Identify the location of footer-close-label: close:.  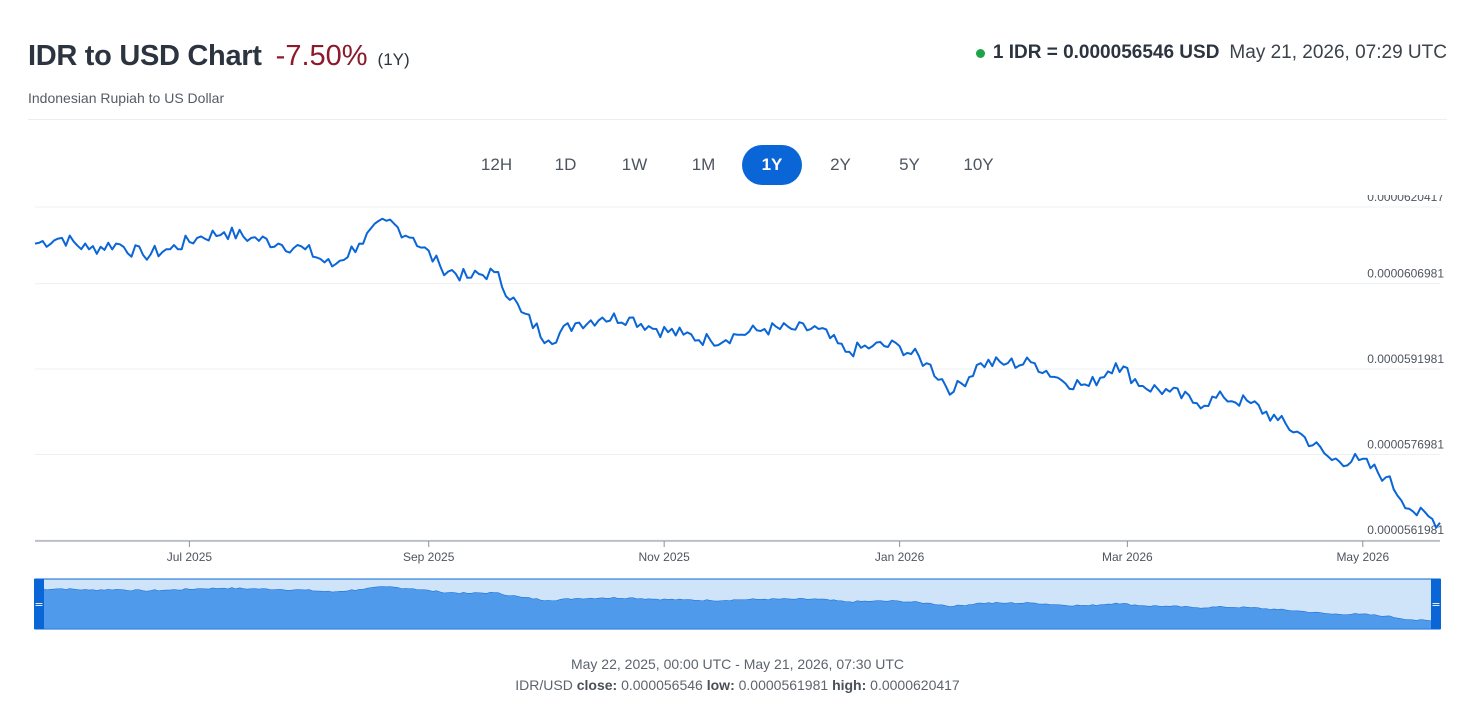
(597, 685).